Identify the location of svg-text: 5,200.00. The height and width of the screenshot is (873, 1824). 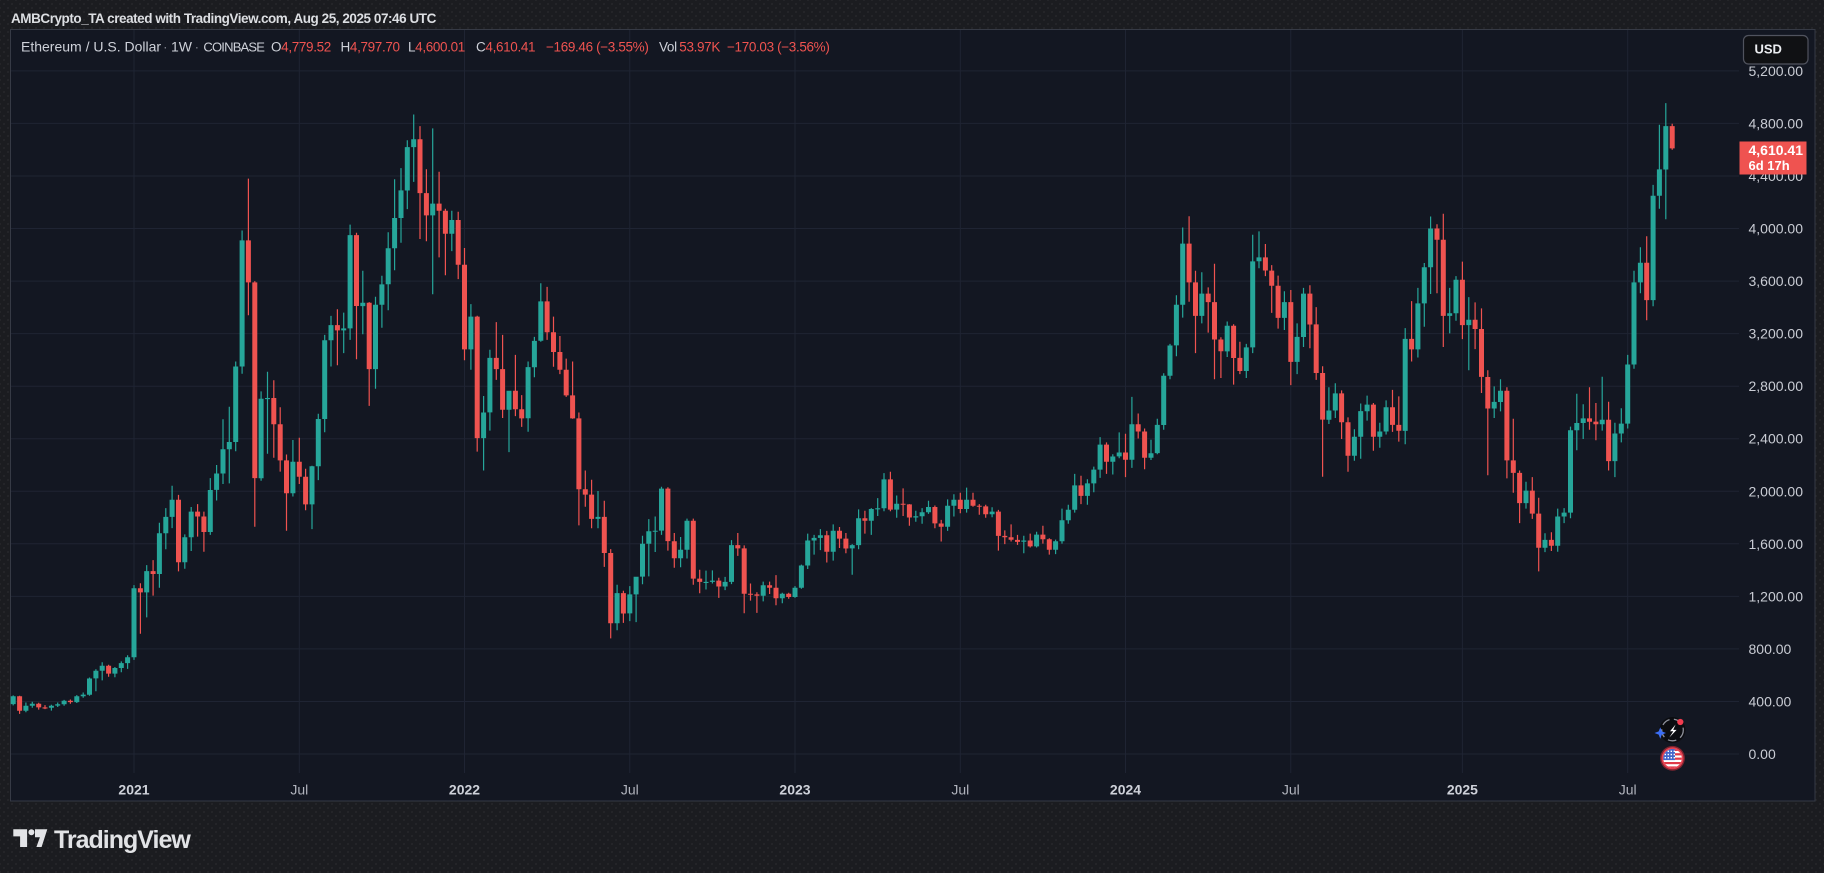
(1776, 71).